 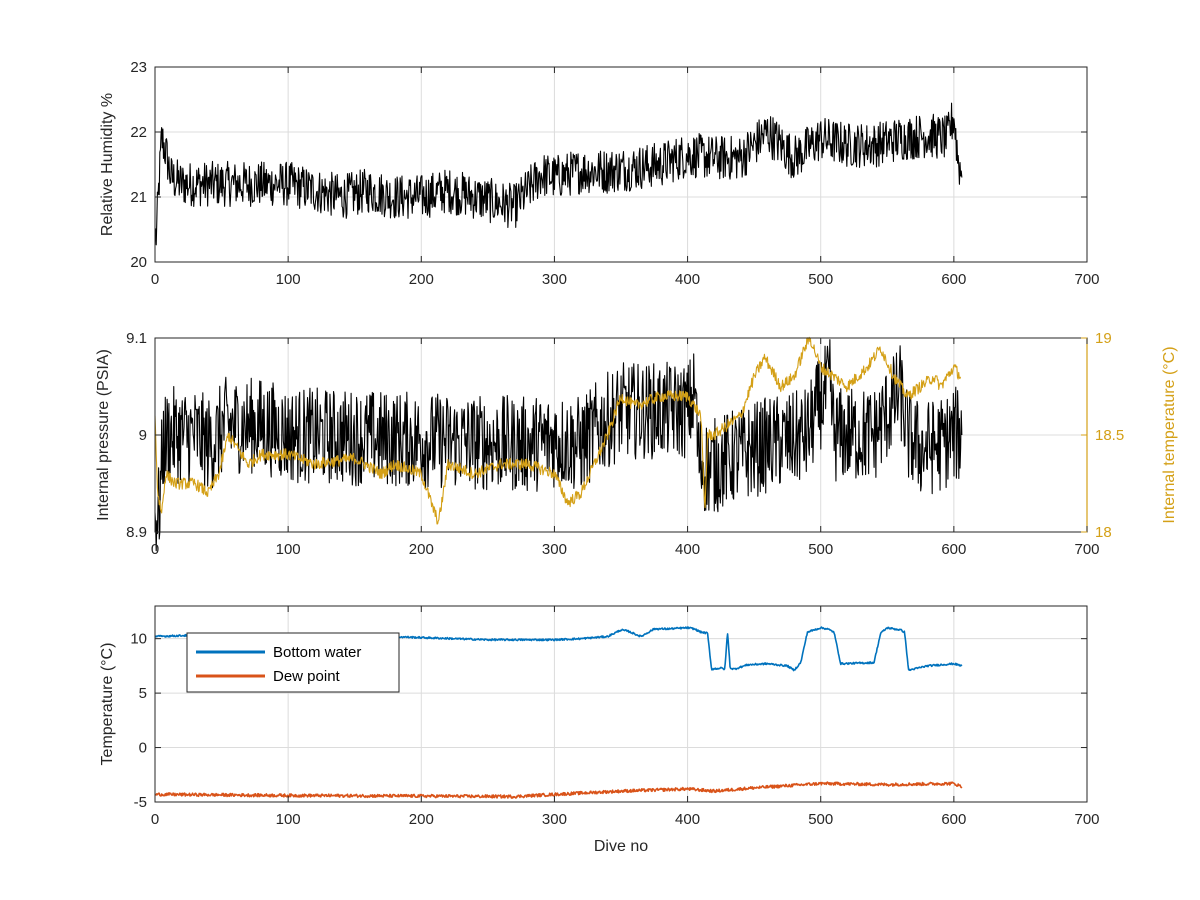 I want to click on series-line-dew-point, so click(x=558, y=790).